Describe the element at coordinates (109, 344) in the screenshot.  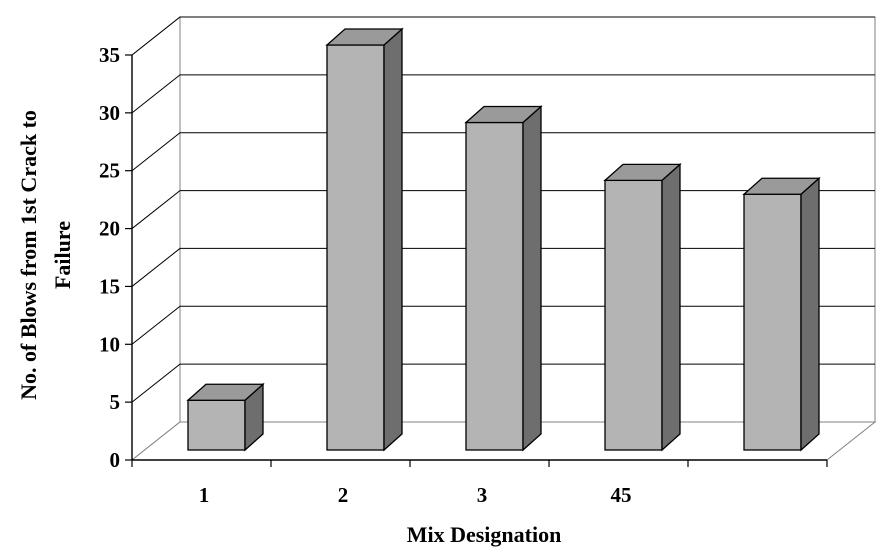
I see `y-tick-label: 10` at that location.